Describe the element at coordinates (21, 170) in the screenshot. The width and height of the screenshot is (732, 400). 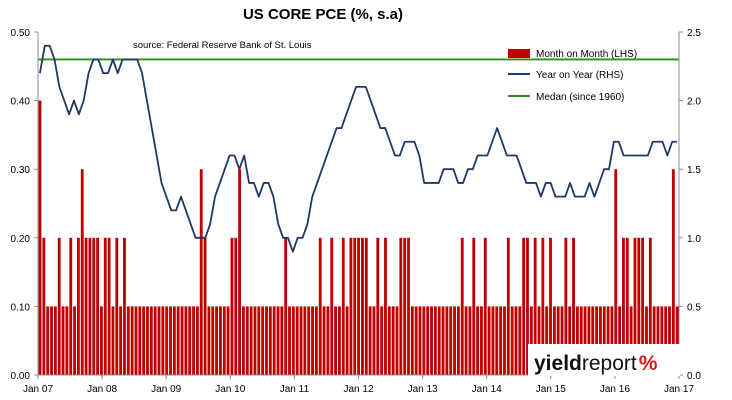
I see `left-tick-label: 0.30` at that location.